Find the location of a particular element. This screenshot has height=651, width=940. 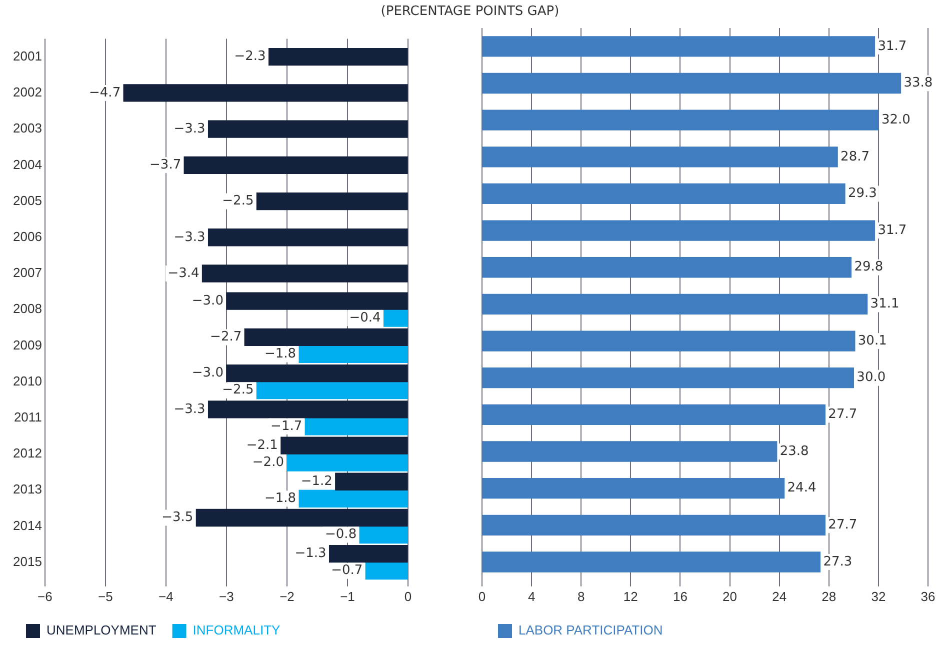

y-tick-label: 2007 is located at coordinates (27, 272).